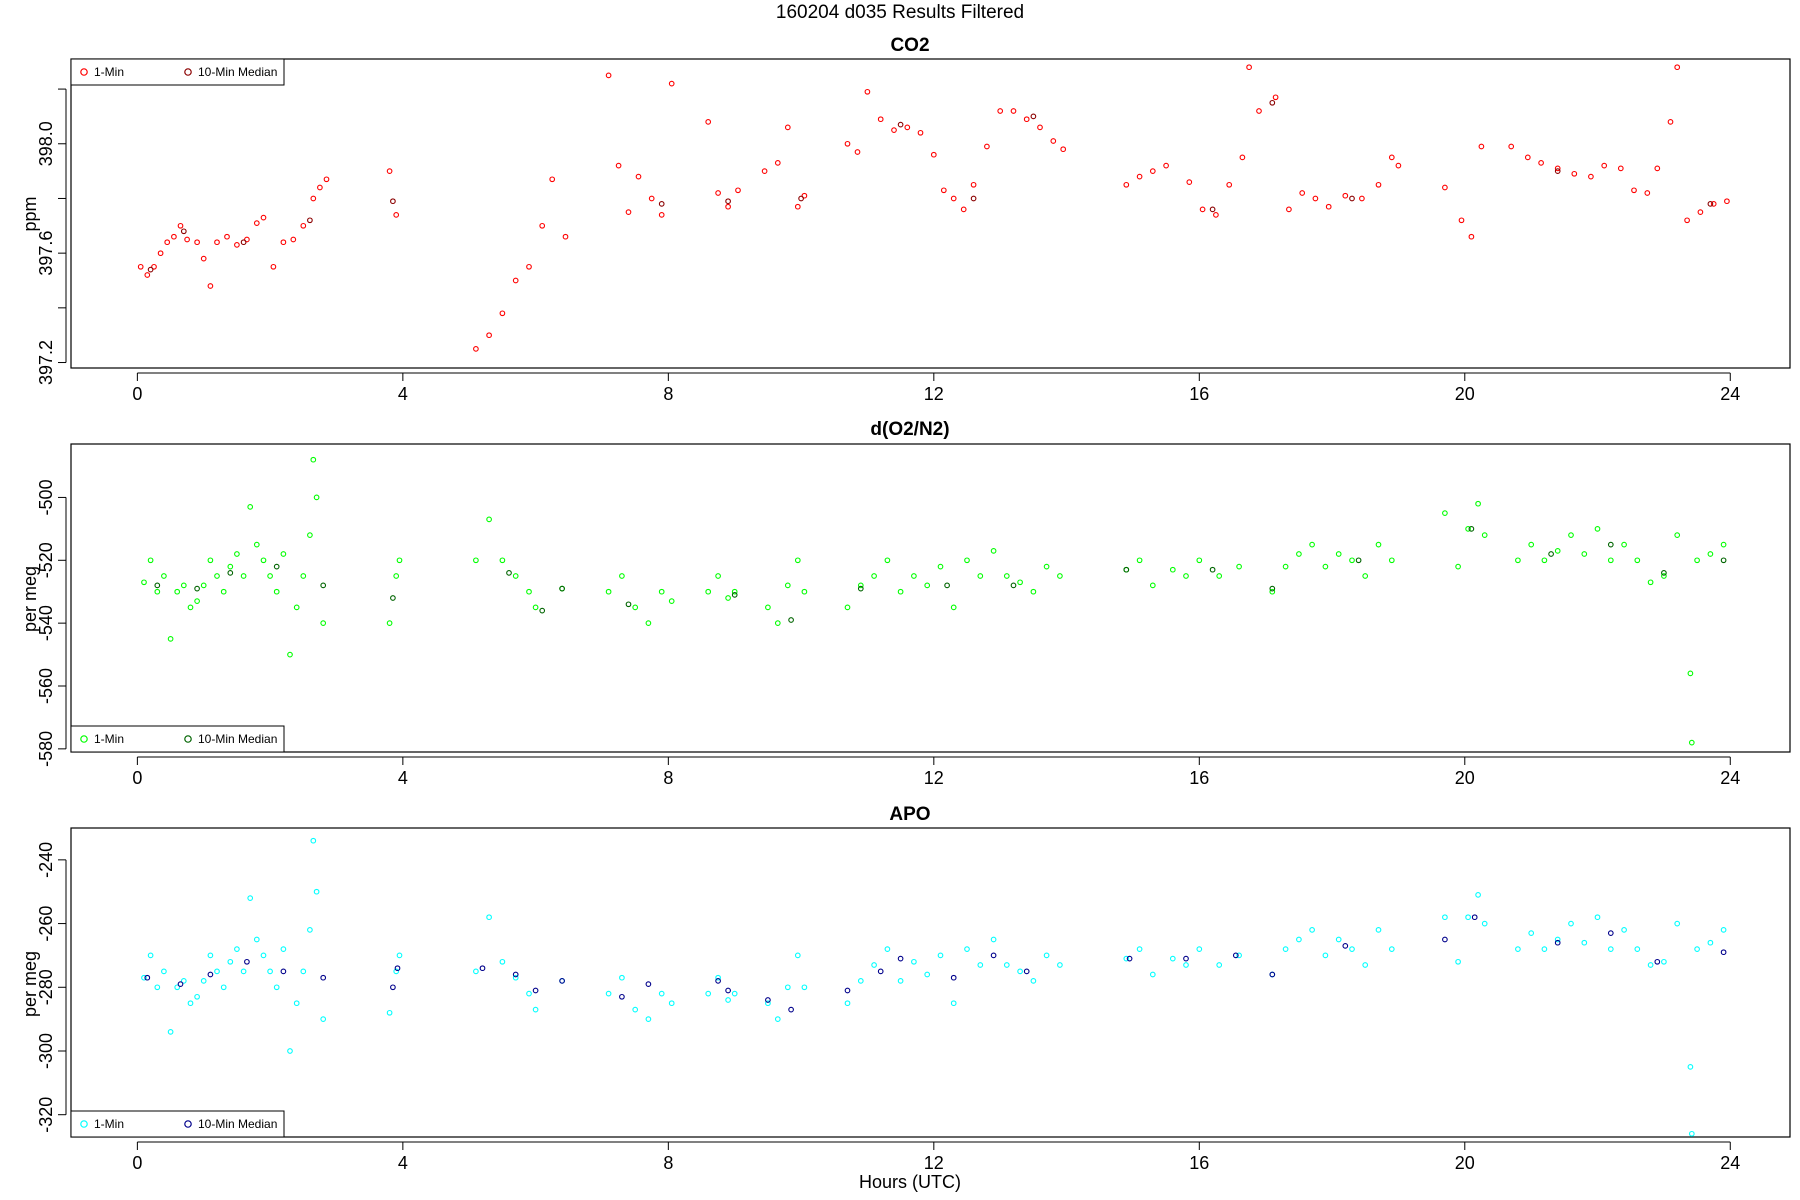 This screenshot has width=1800, height=1200. What do you see at coordinates (46, 623) in the screenshot?
I see `o2n2-y-tick-label: -540` at bounding box center [46, 623].